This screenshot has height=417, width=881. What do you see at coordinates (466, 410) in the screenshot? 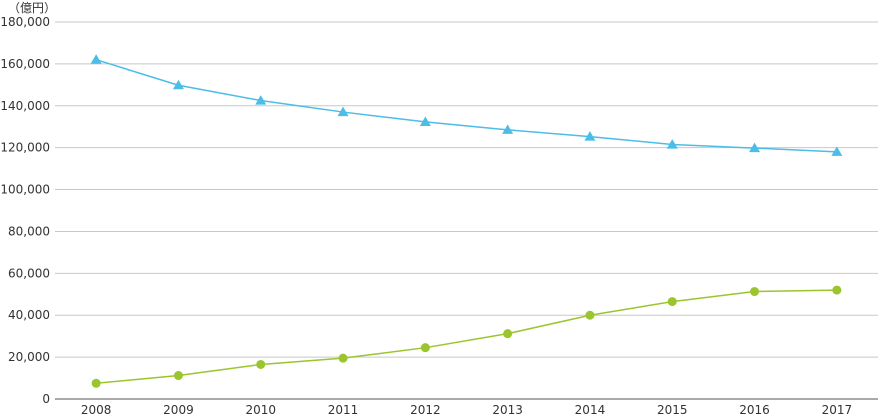
I see `x-axis-ticks: 2008 2009 2010 2011 2012 2013 2014 2015 2016 2017` at bounding box center [466, 410].